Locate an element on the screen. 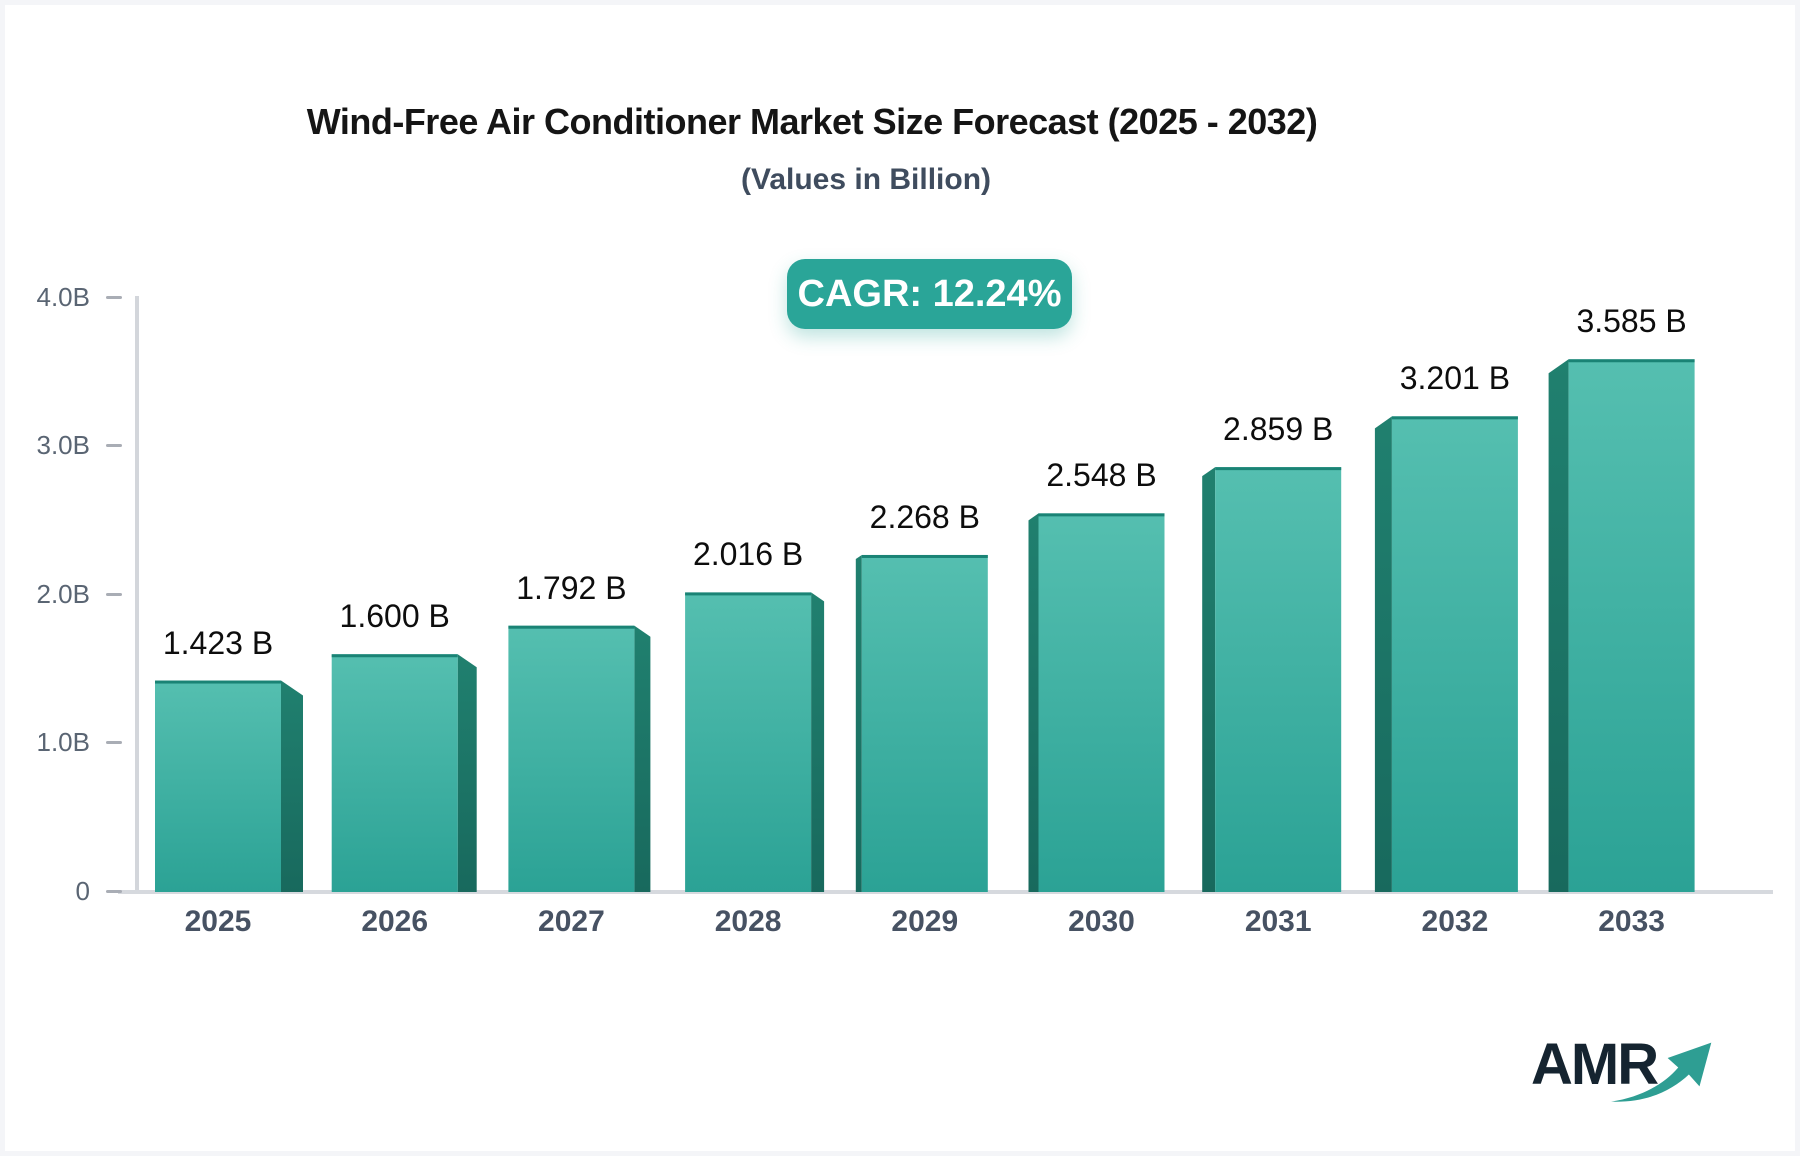 The height and width of the screenshot is (1156, 1800). bar-2031 is located at coordinates (1278, 679).